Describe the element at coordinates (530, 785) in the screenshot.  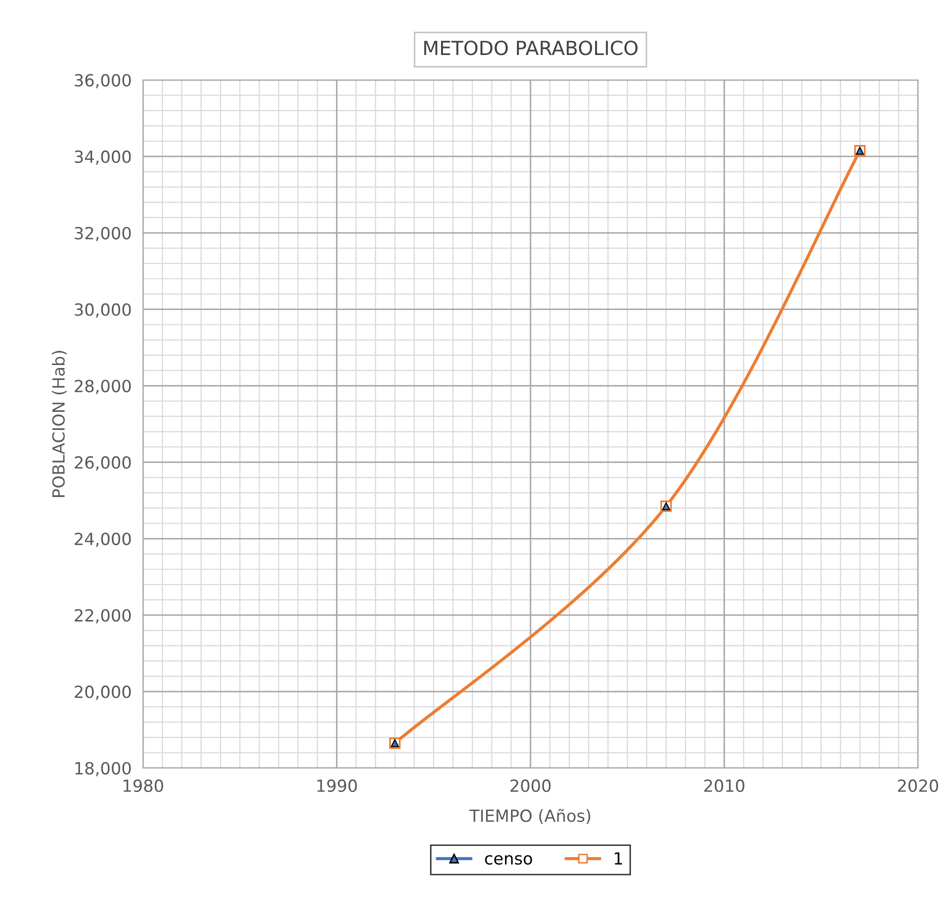
I see `x-tick-label: 2000` at that location.